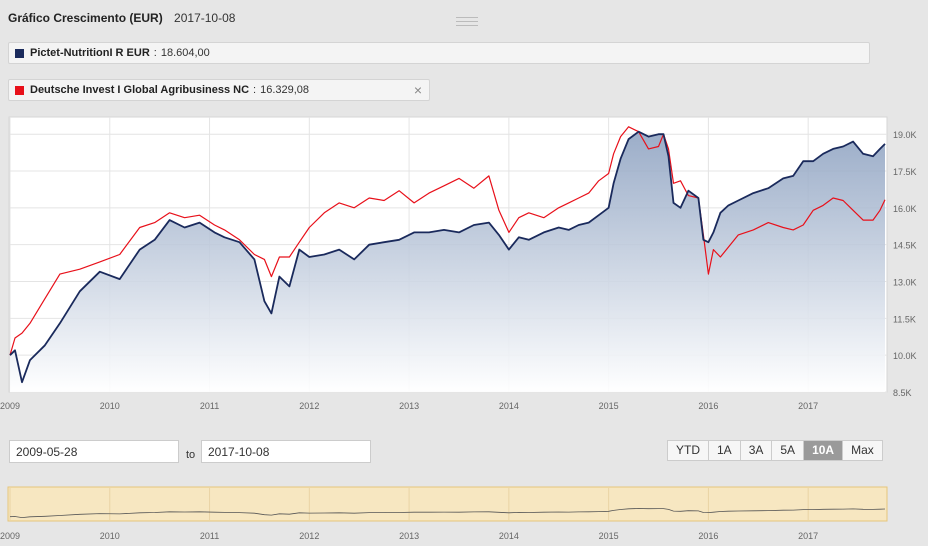 The image size is (928, 546). What do you see at coordinates (862, 450) in the screenshot?
I see `range-button-max: Max` at bounding box center [862, 450].